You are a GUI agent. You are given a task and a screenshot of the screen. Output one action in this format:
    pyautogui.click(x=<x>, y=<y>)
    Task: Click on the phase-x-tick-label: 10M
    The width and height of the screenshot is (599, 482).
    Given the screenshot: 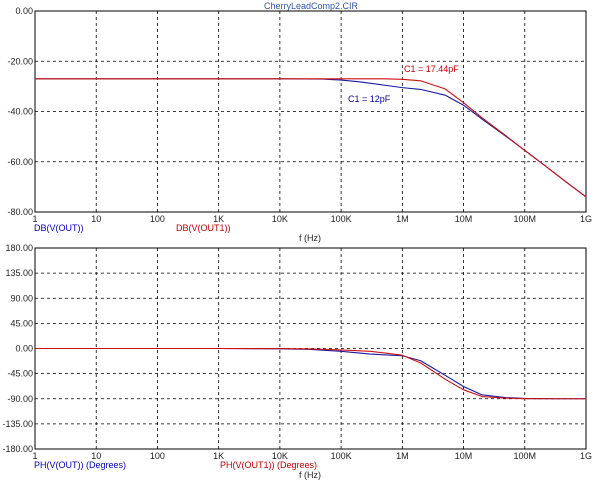 What is the action you would take?
    pyautogui.click(x=464, y=456)
    